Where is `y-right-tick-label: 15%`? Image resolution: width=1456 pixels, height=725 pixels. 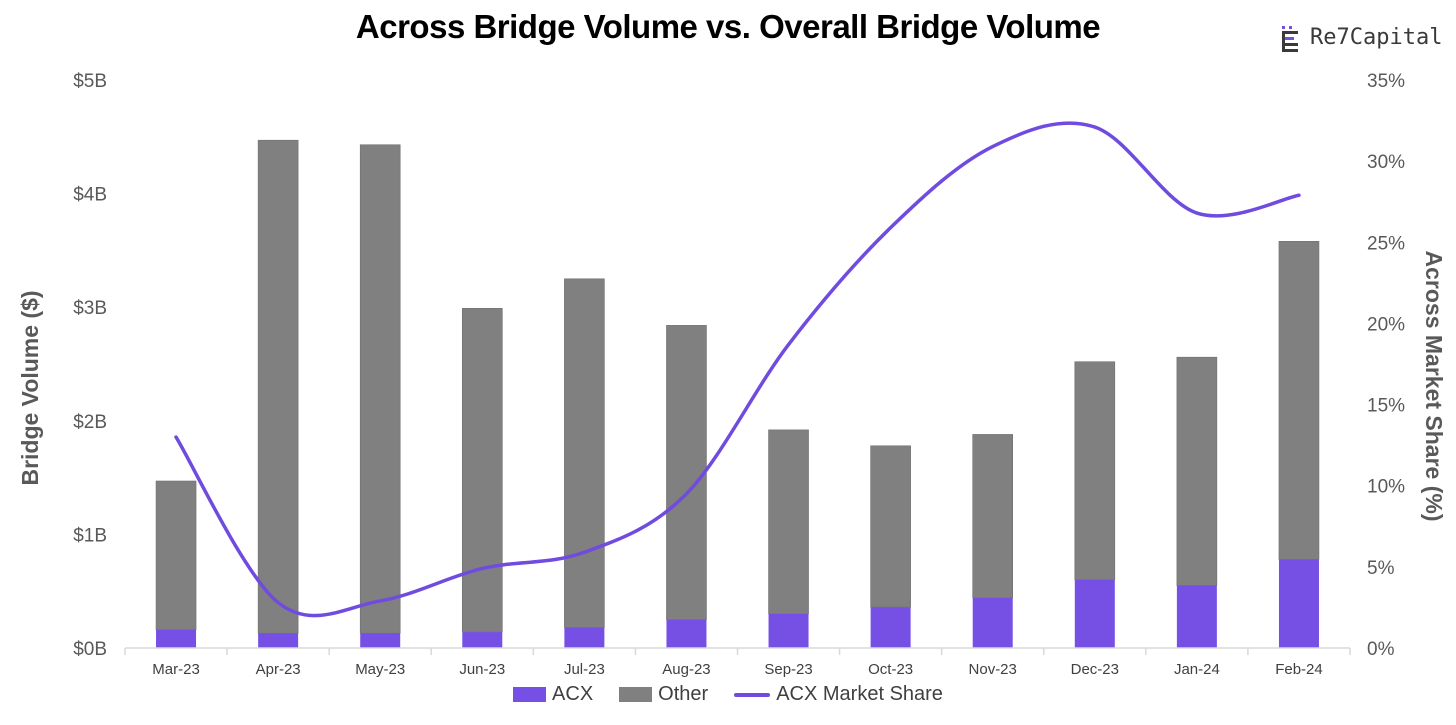
y-right-tick-label: 15% is located at coordinates (1386, 406).